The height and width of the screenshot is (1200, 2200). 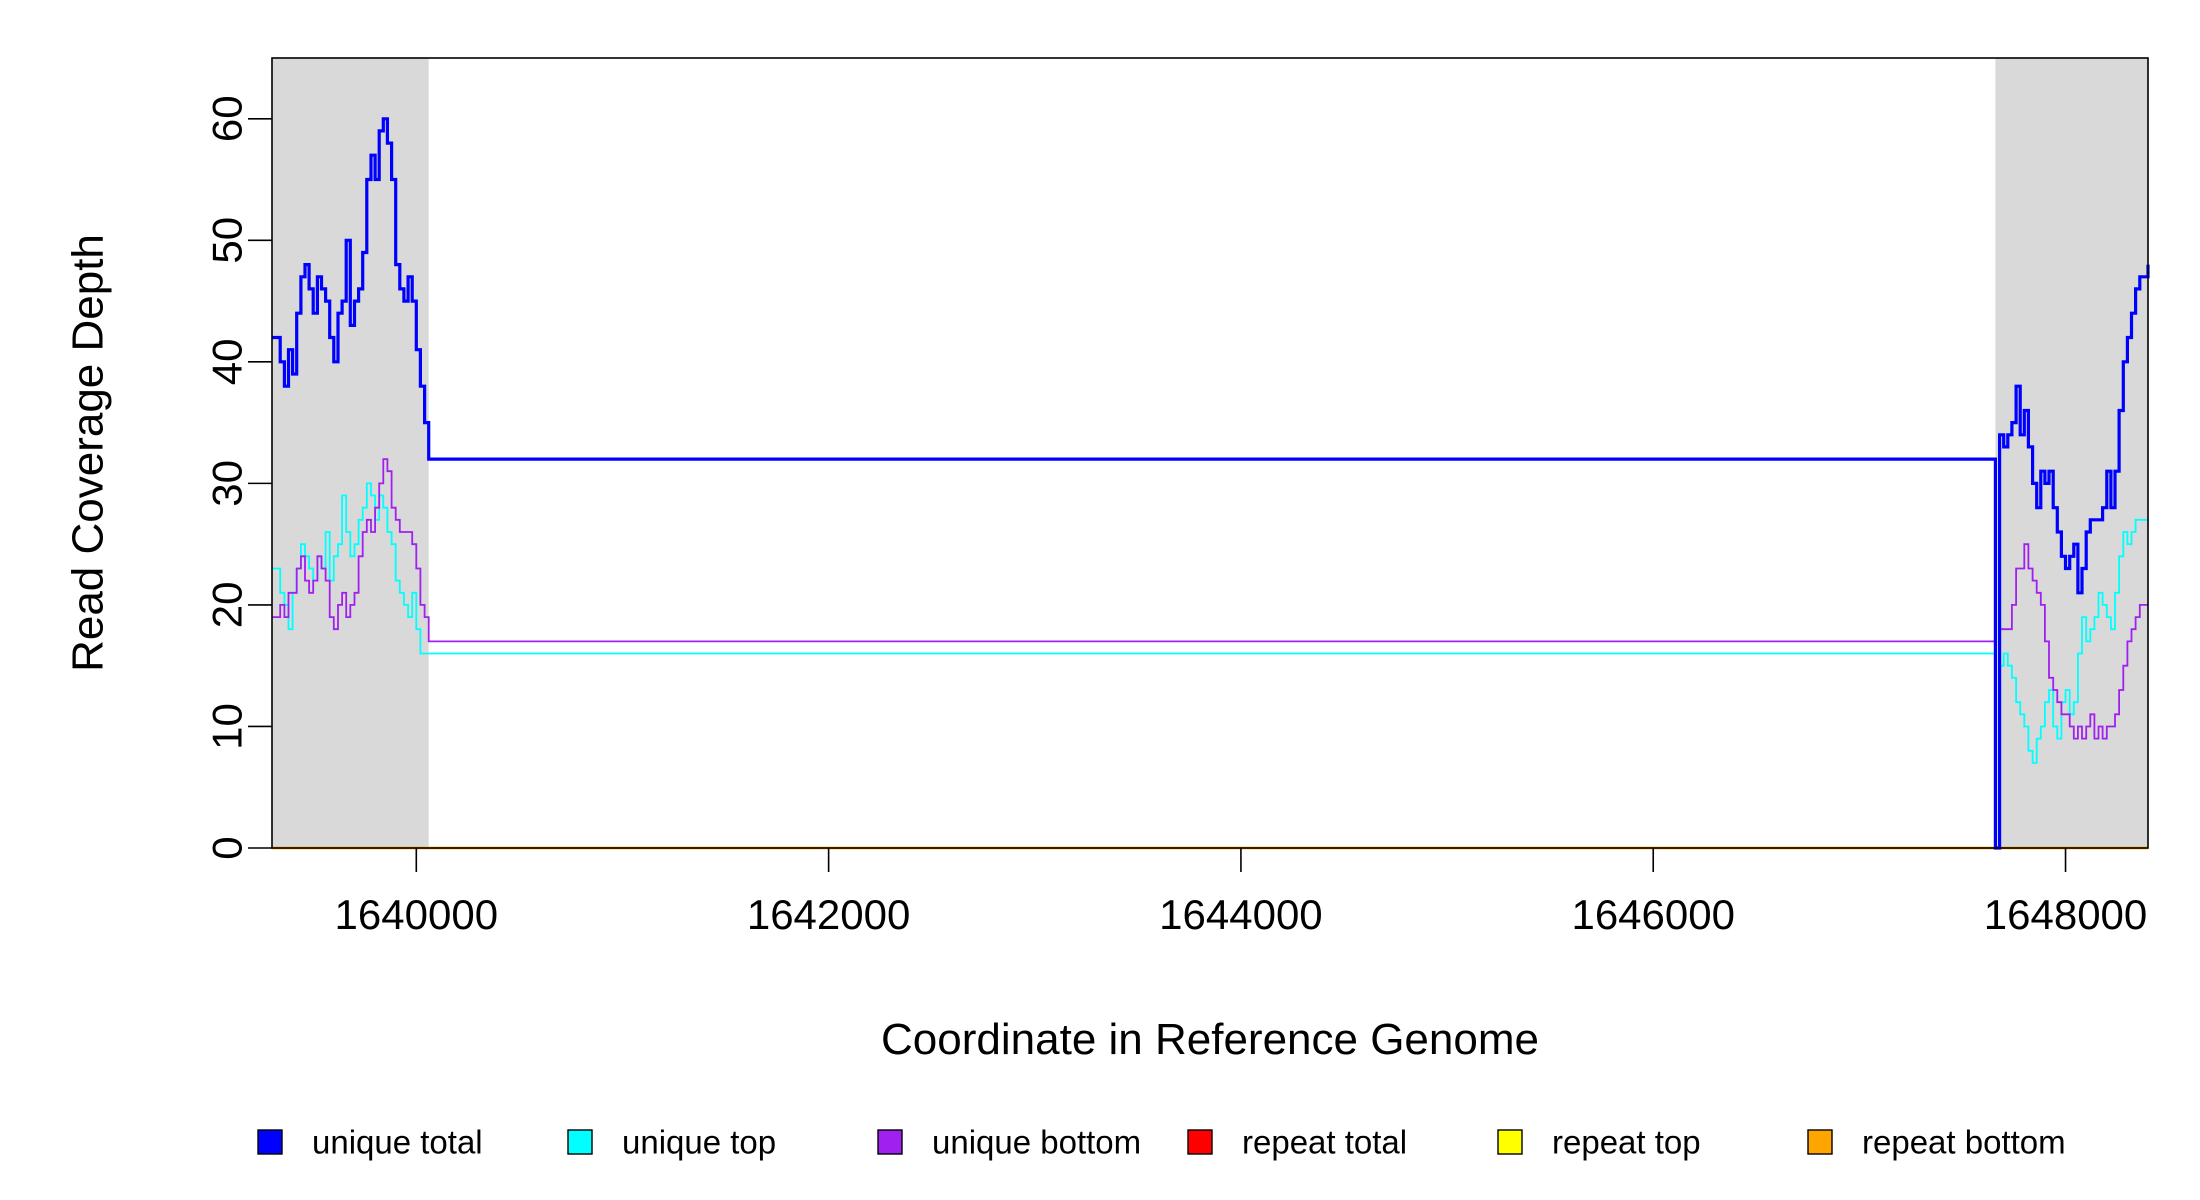 I want to click on legend-swatch-unique-bottom, so click(x=890, y=1142).